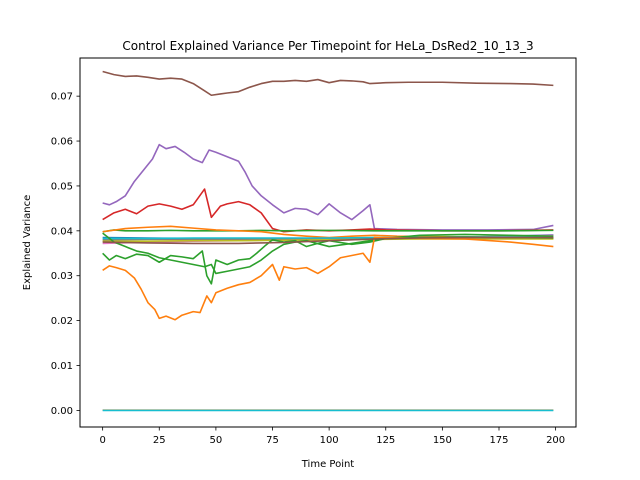 Image resolution: width=640 pixels, height=480 pixels. I want to click on y-tick-label-3: 0.03, so click(62, 276).